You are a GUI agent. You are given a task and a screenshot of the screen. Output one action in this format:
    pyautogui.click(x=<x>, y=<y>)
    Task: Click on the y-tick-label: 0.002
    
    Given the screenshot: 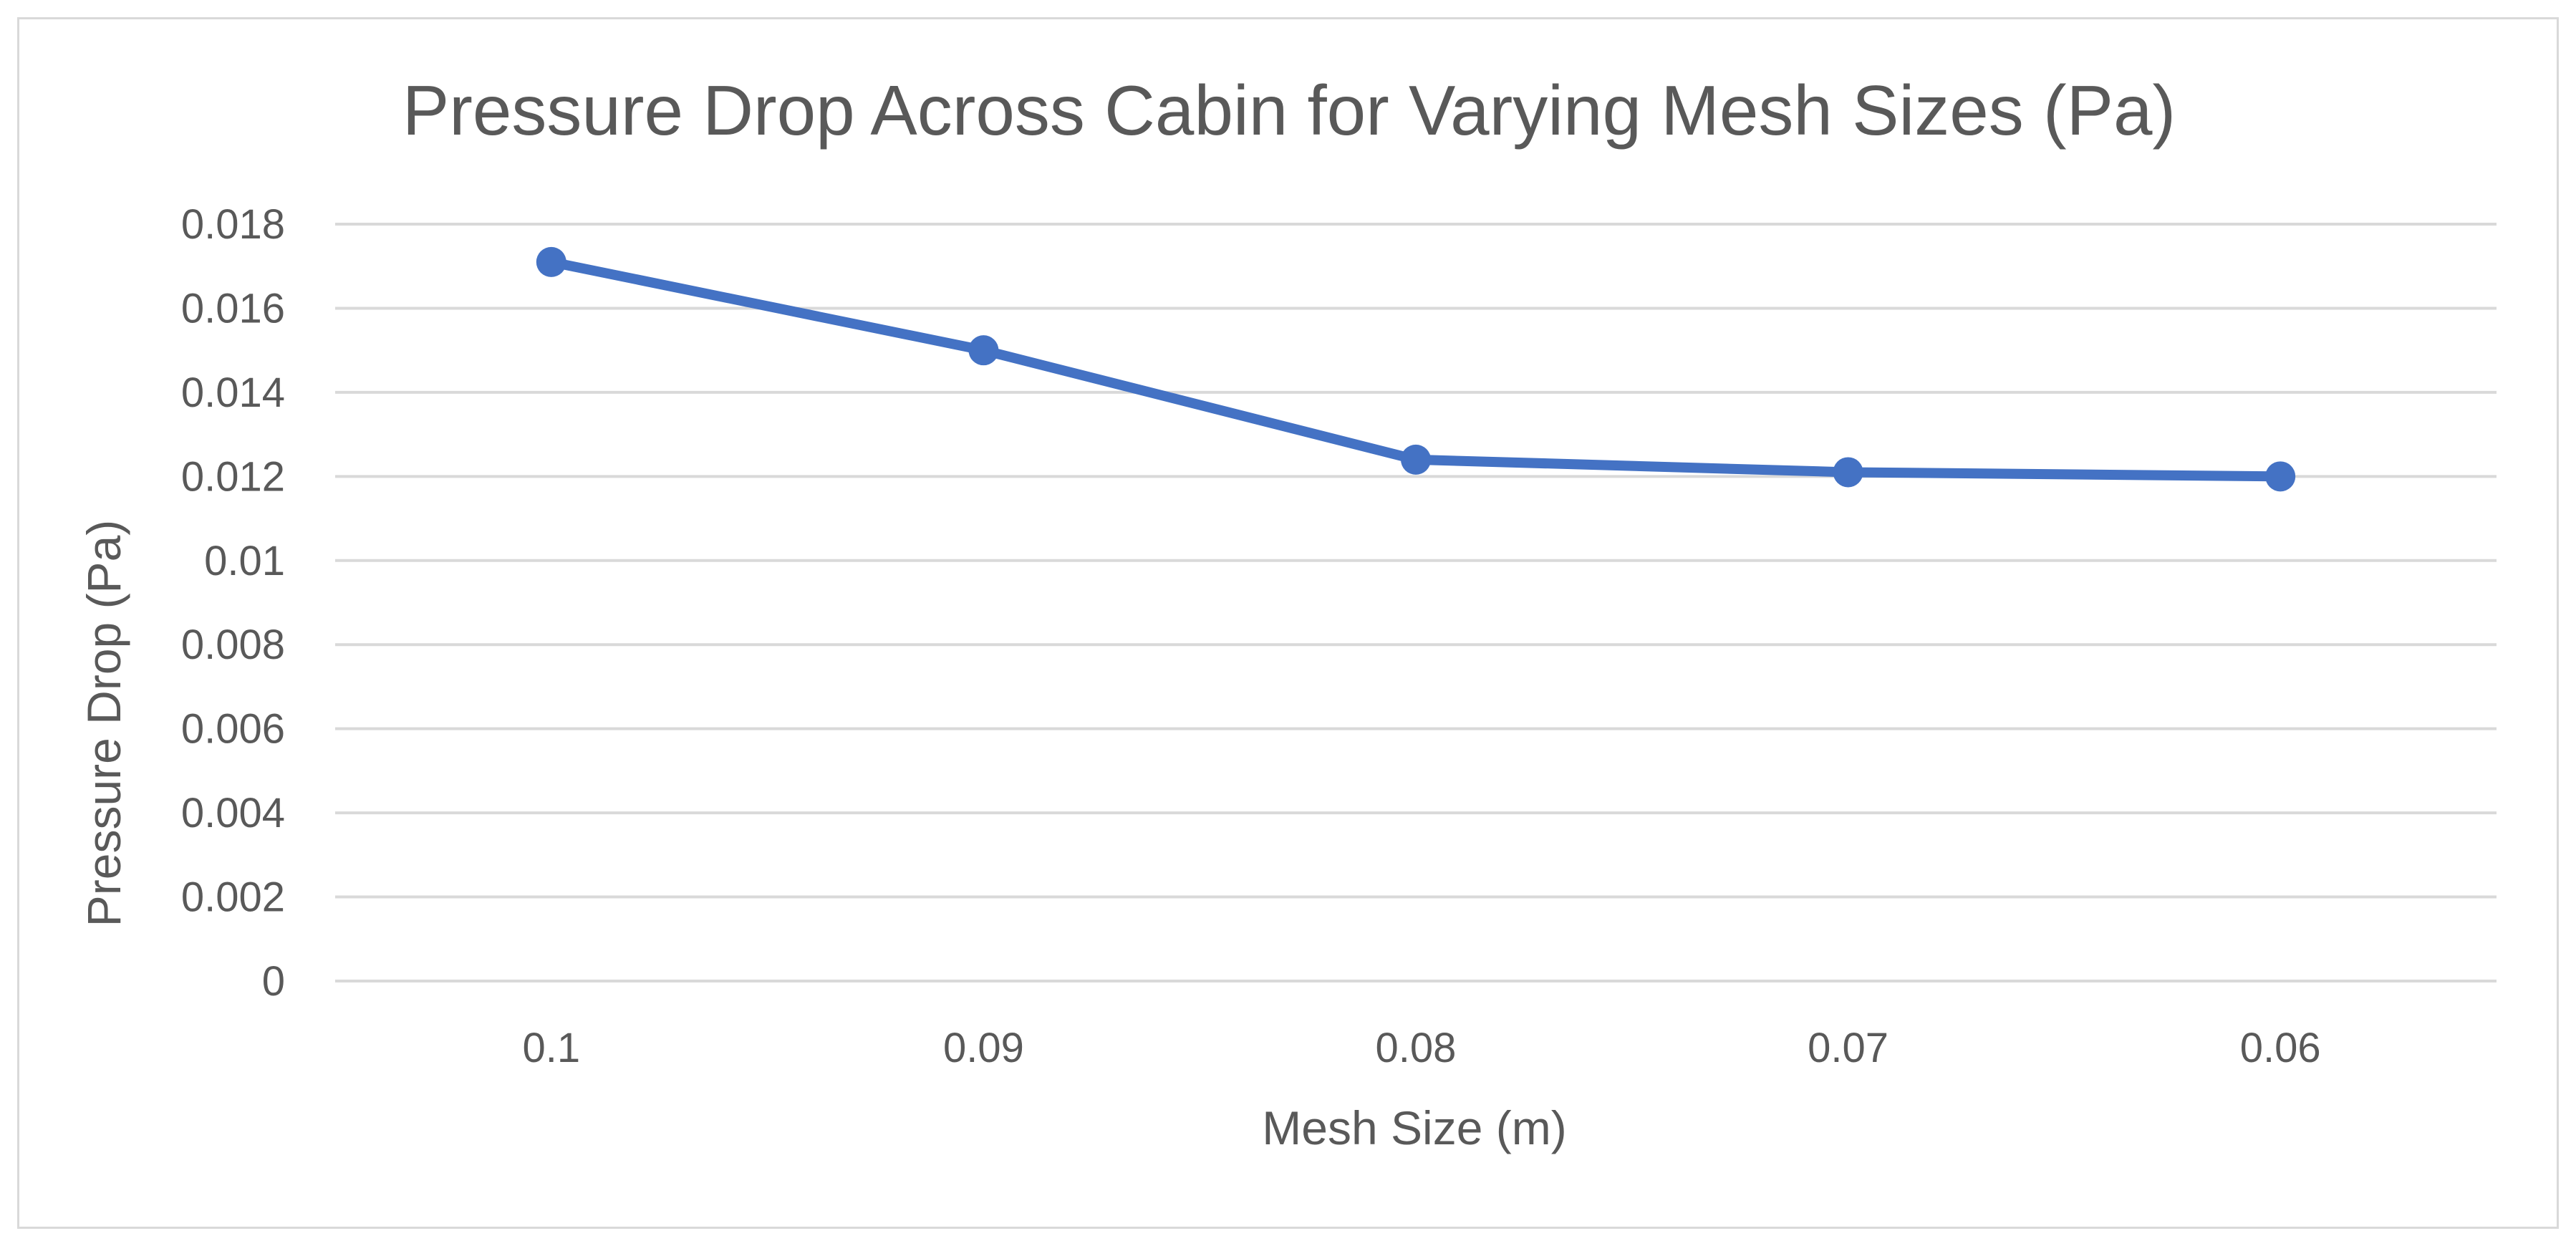 What is the action you would take?
    pyautogui.click(x=233, y=897)
    